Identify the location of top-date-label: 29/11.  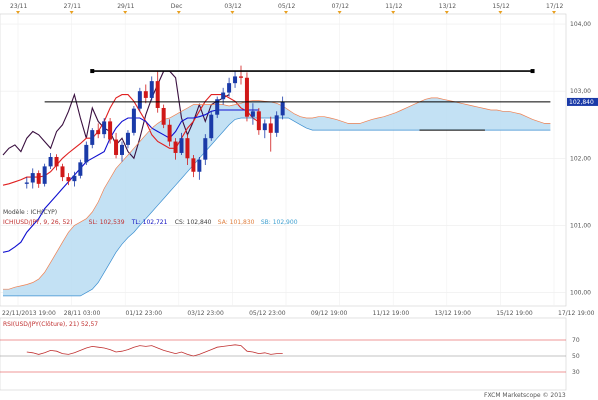
(125, 6).